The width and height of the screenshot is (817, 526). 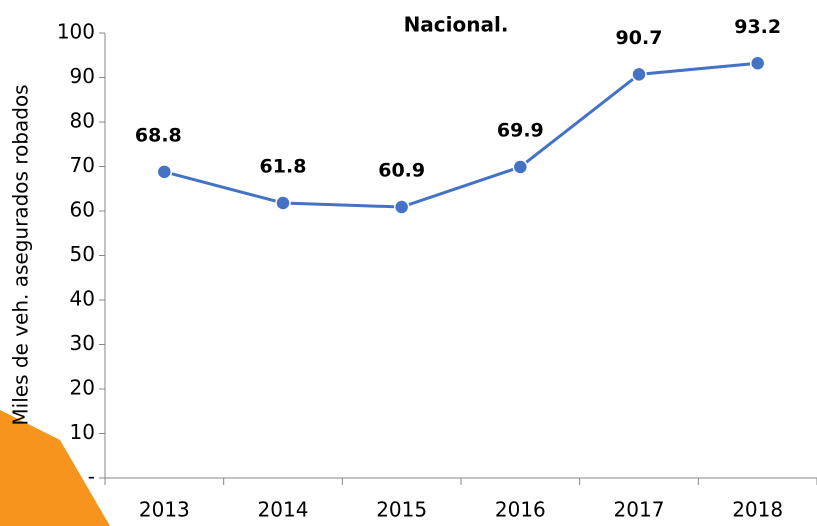 I want to click on data-label: 90.7, so click(x=639, y=38).